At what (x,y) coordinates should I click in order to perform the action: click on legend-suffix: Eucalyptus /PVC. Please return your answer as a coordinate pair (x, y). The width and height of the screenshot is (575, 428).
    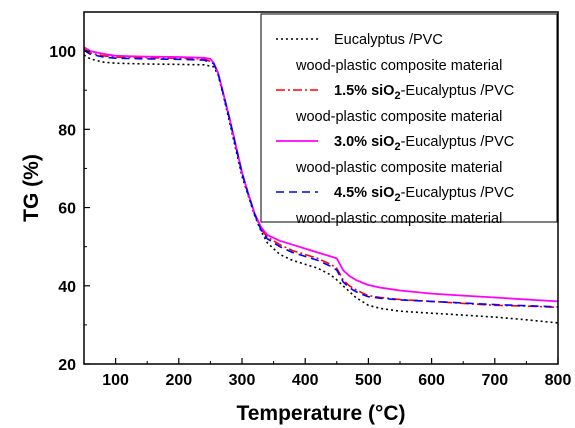
    Looking at the image, I should click on (388, 40).